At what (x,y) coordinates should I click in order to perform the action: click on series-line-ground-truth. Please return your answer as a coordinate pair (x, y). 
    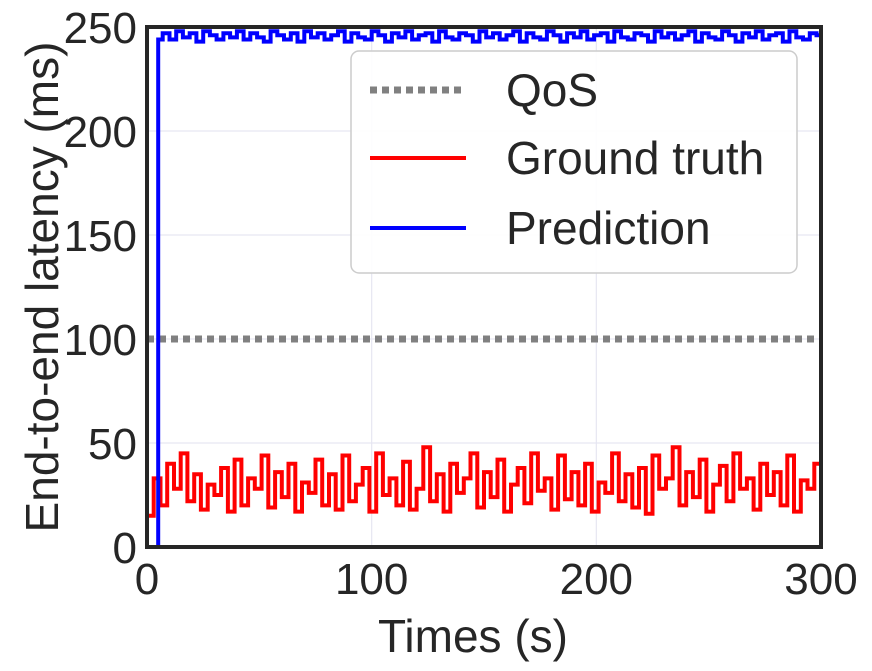
    Looking at the image, I should click on (485, 481).